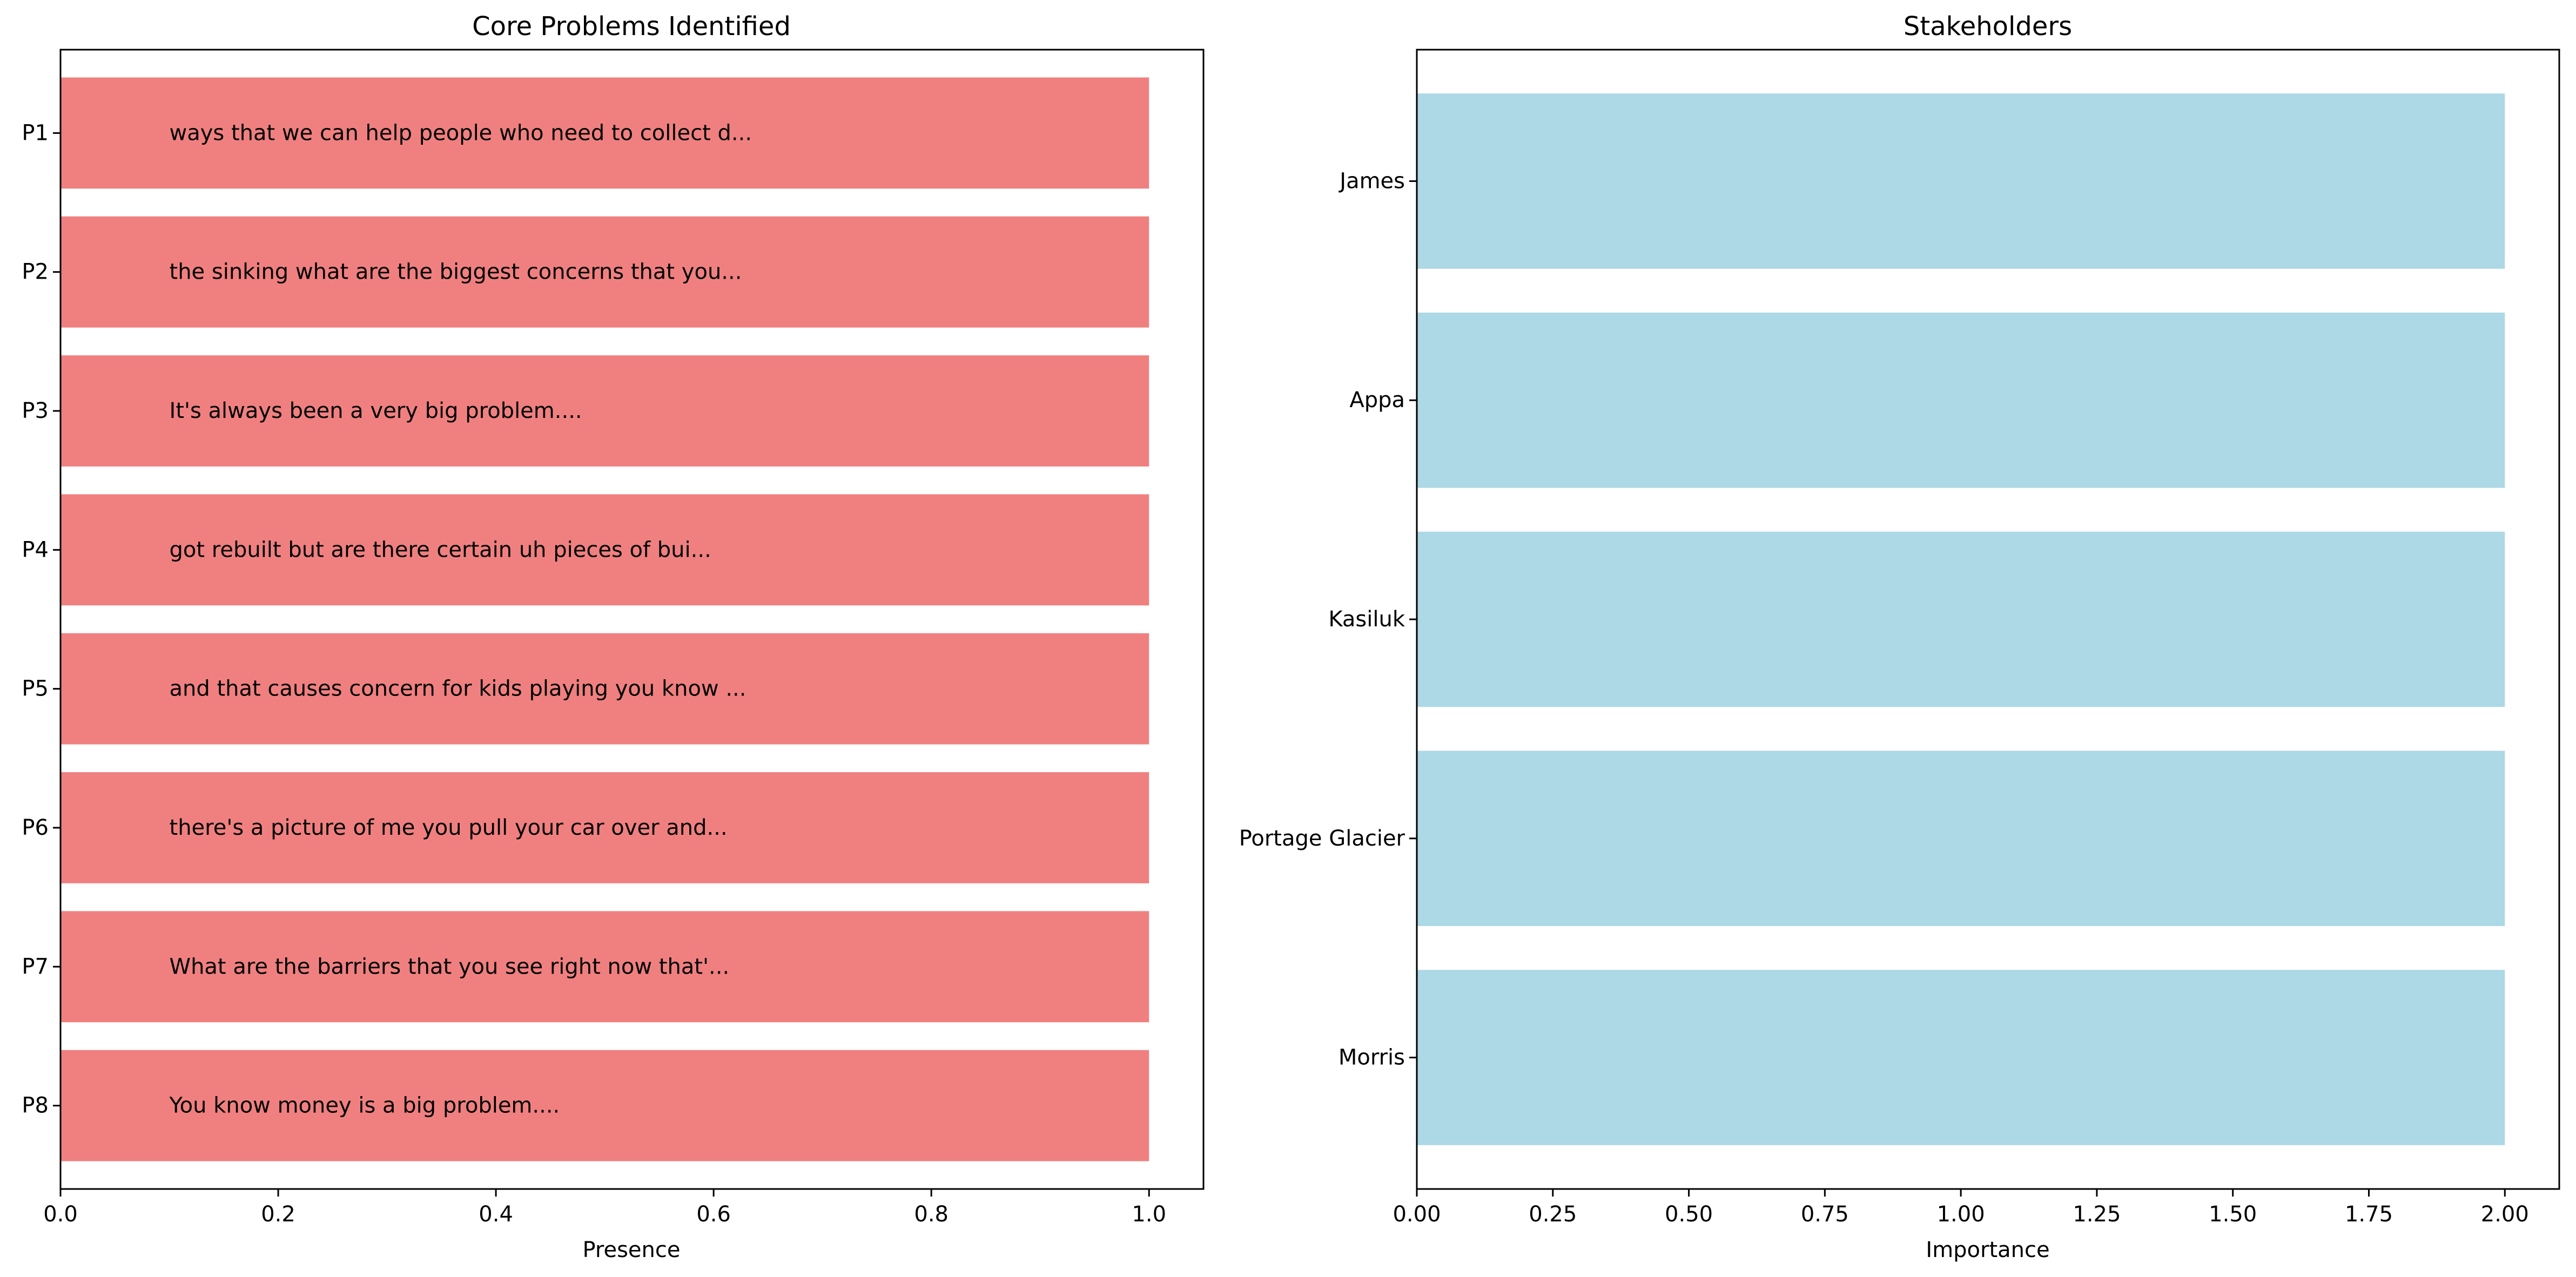 This screenshot has height=1277, width=2576. I want to click on stakeholders-y-ticks: James Appa Kasiluk Portage Glacier Morris, so click(1328, 619).